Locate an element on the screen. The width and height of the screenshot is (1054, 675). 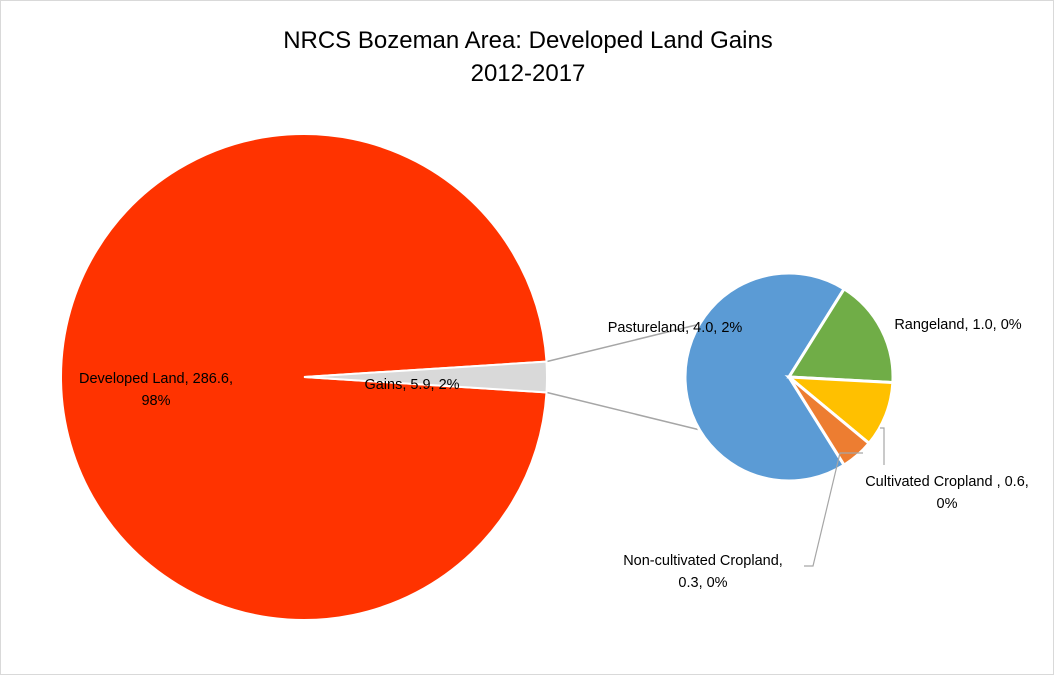
leader-line-non-cultivated-cropland is located at coordinates (833, 509).